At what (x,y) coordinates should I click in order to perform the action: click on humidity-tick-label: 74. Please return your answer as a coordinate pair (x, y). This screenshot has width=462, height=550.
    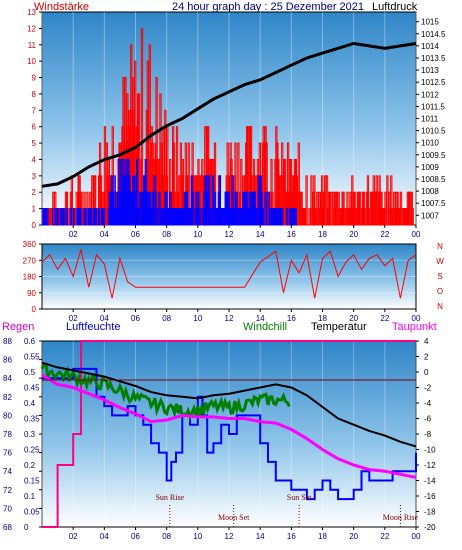
    Looking at the image, I should click on (7, 471).